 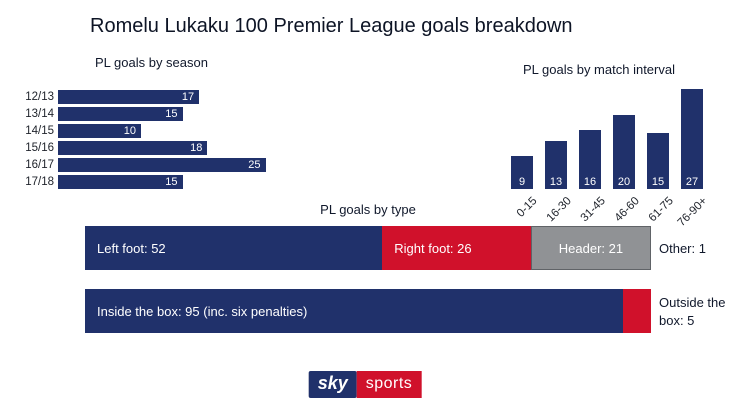 I want to click on interval-bar: 13 16-30, so click(x=558, y=182).